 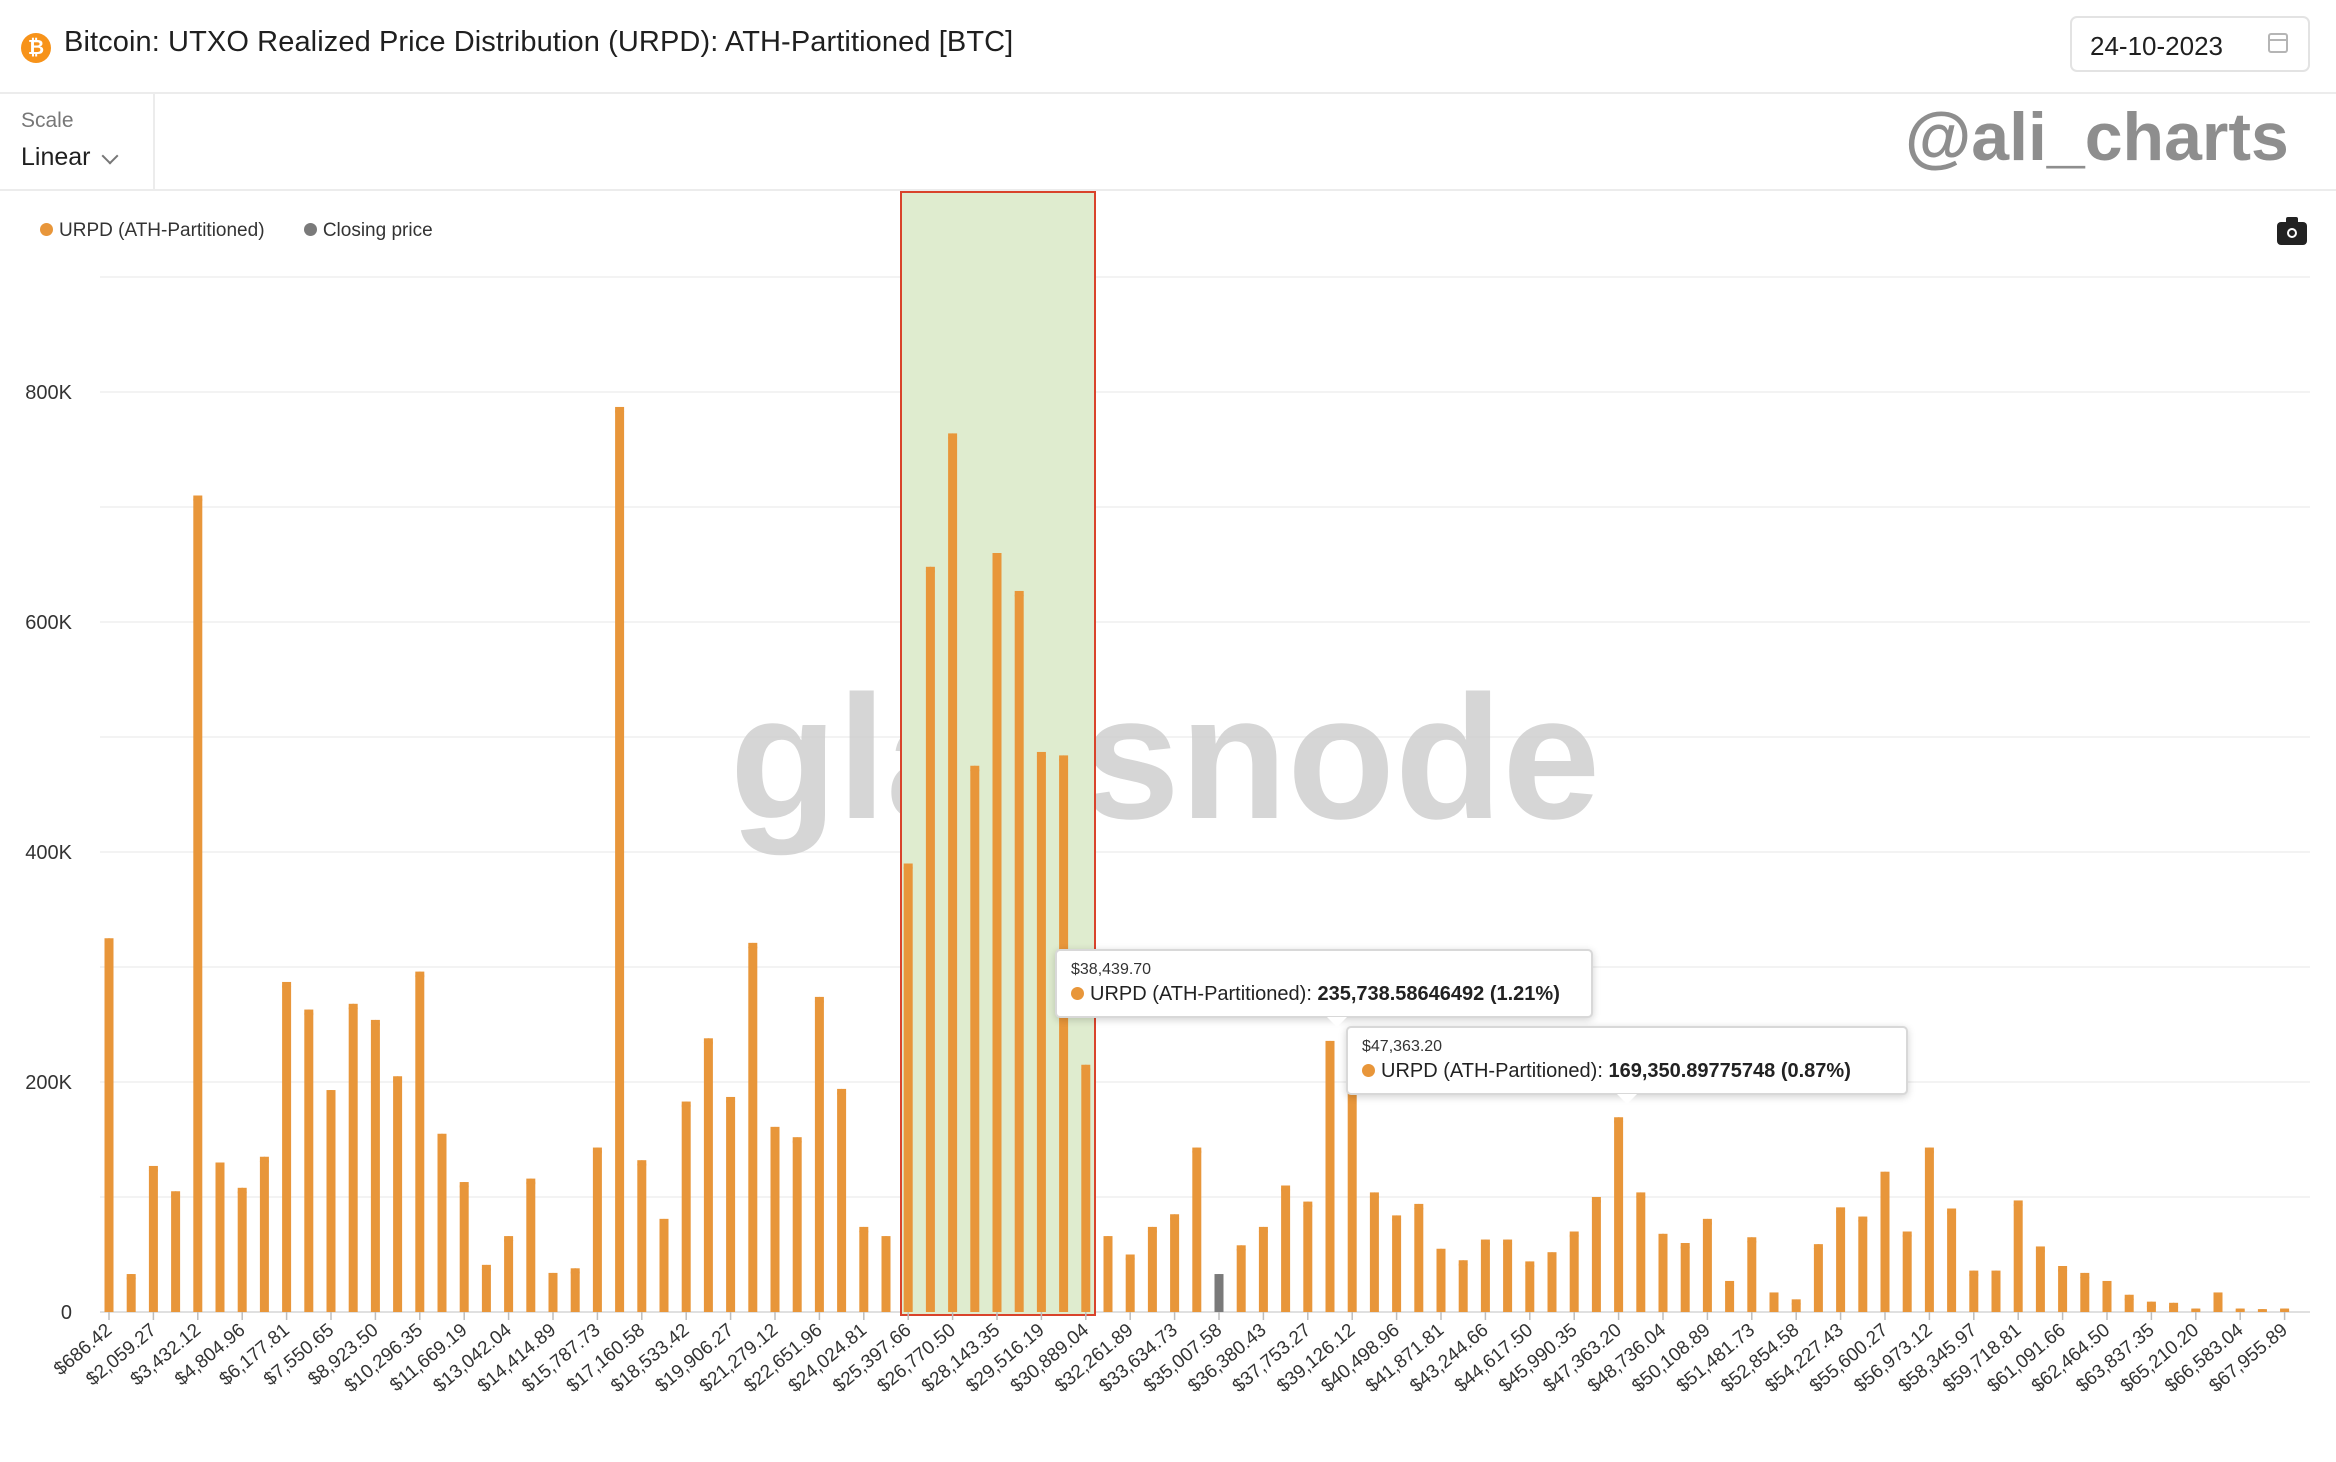 I want to click on y-tick-label: 200K, so click(x=48, y=1083).